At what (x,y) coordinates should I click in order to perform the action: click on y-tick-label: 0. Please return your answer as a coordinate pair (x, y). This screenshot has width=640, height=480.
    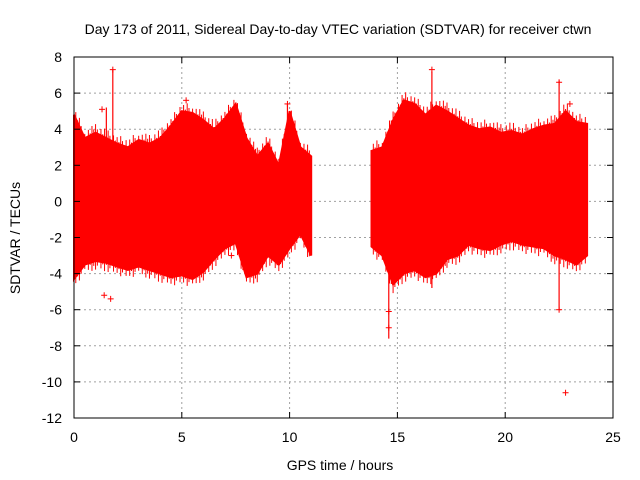
    Looking at the image, I should click on (58, 201).